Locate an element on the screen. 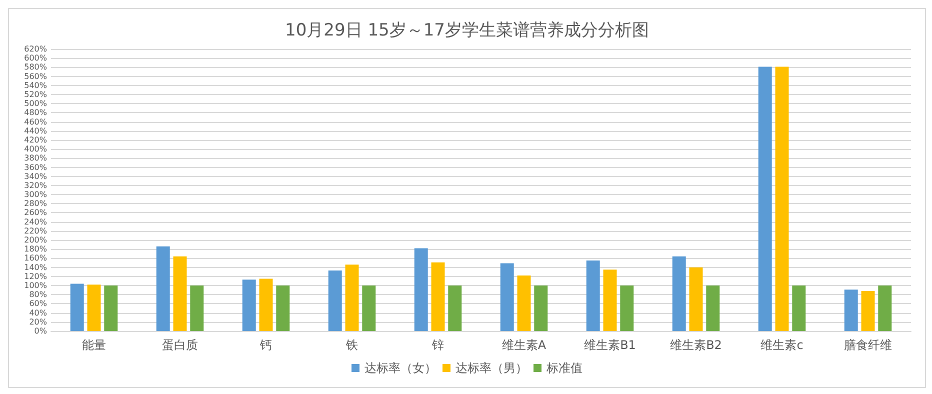  y-tick-label: 580% is located at coordinates (36, 67).